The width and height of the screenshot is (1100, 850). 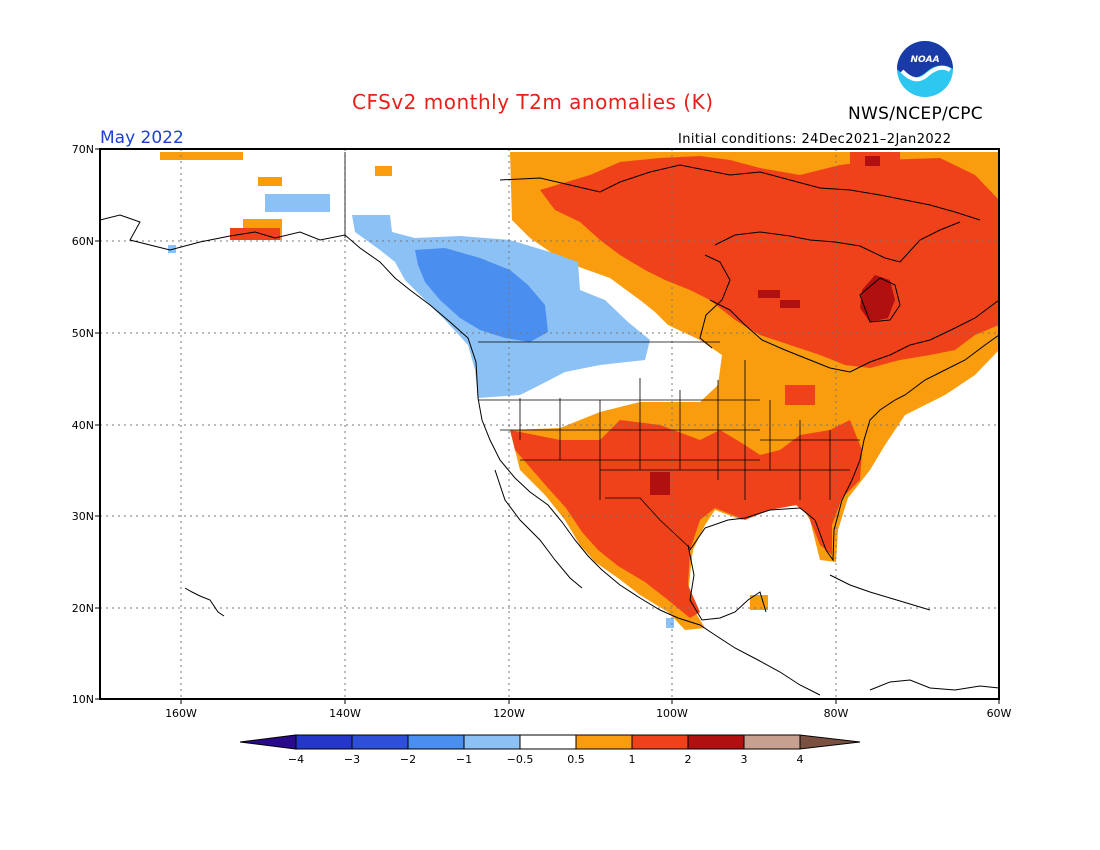 What do you see at coordinates (744, 759) in the screenshot?
I see `colorbar-label: 3` at bounding box center [744, 759].